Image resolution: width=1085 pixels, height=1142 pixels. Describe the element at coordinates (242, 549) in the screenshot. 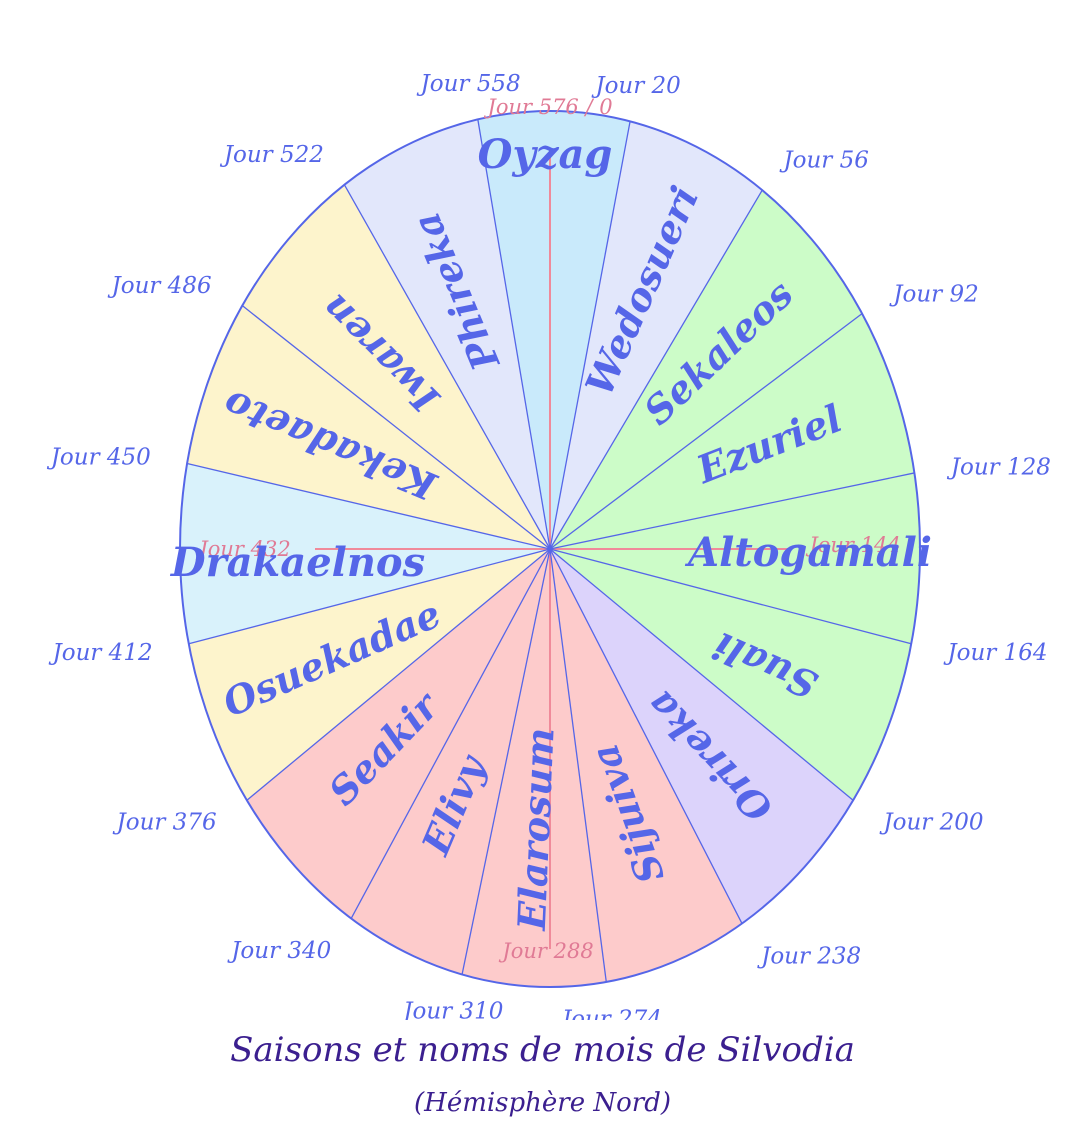

I see `axis-day-label: Jour 432` at that location.